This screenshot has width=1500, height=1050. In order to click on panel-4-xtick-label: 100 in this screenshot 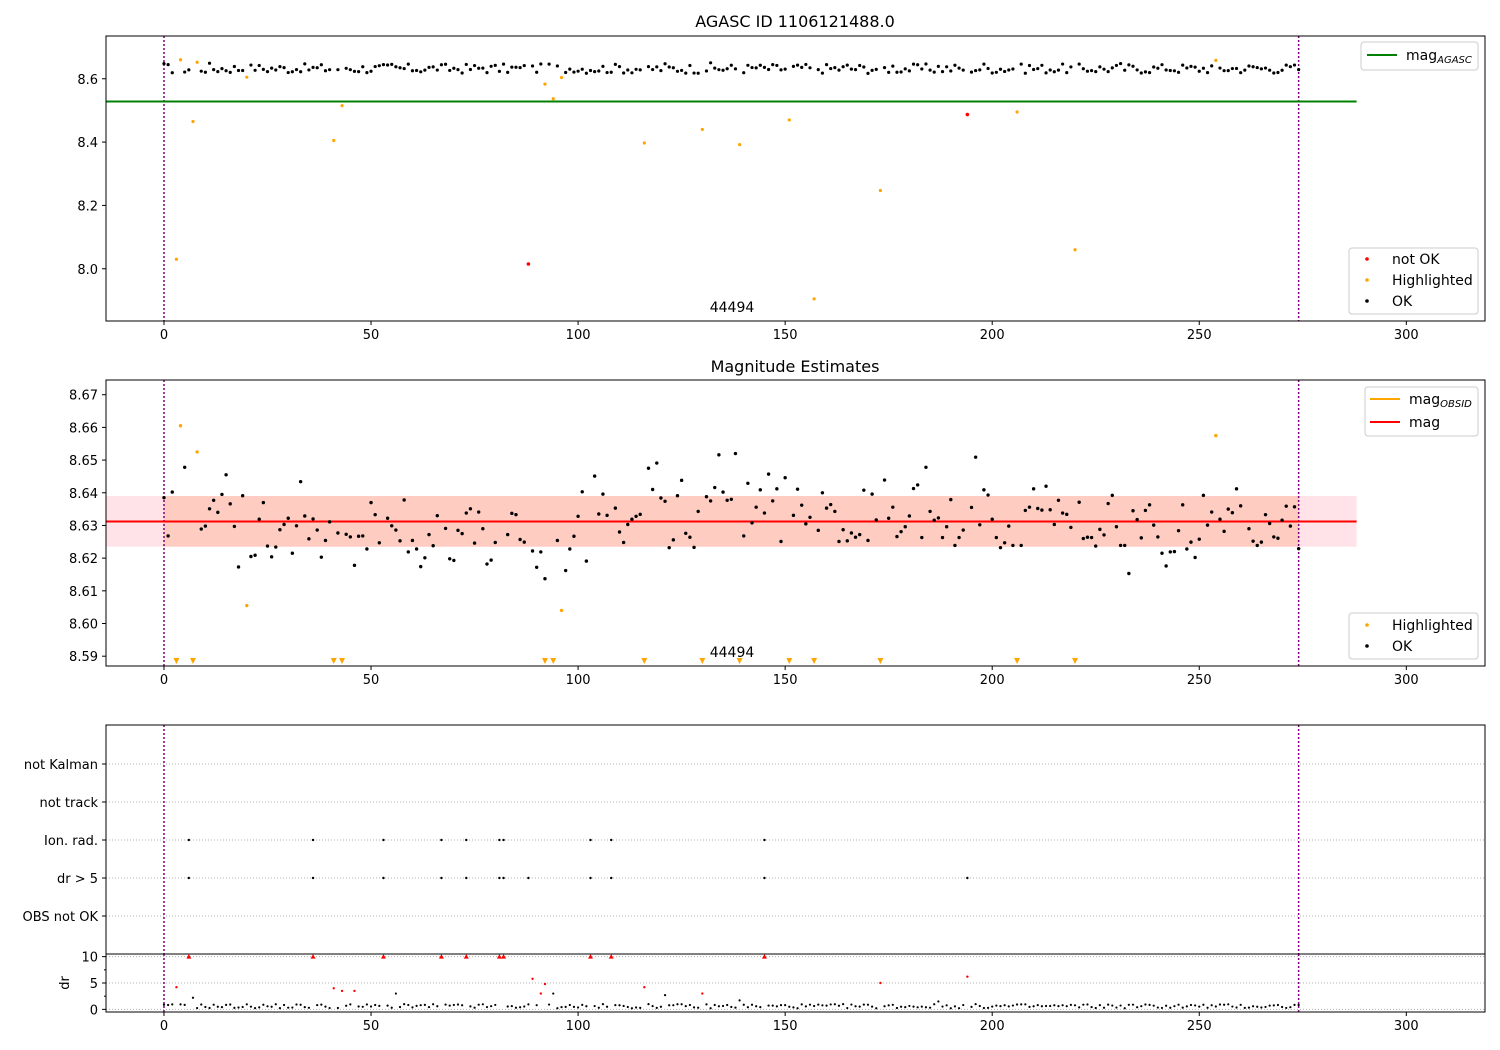, I will do `click(578, 1026)`.